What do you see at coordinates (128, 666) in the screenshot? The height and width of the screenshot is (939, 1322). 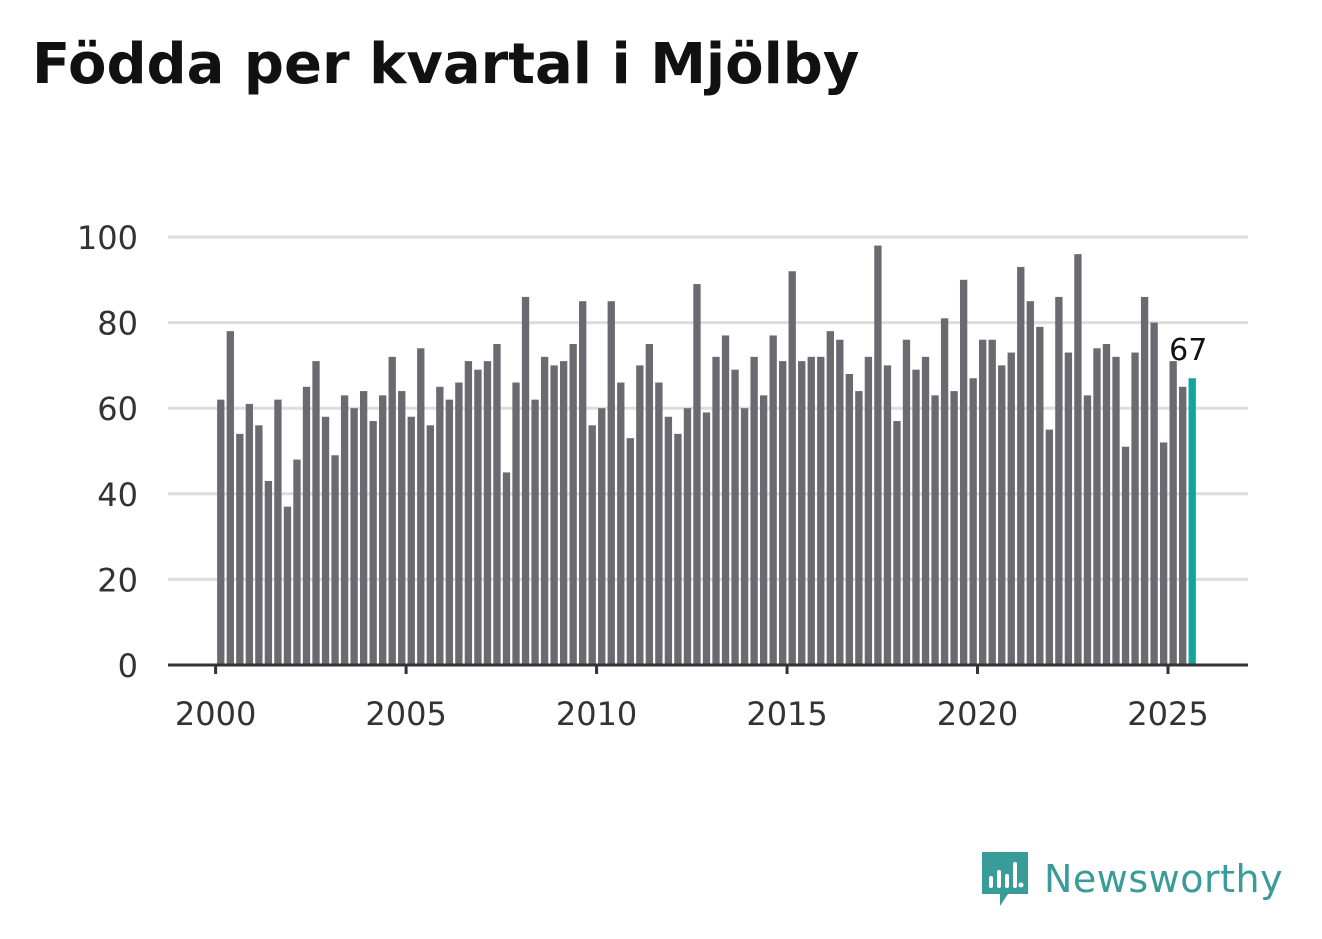 I see `y-tick-label: 0` at bounding box center [128, 666].